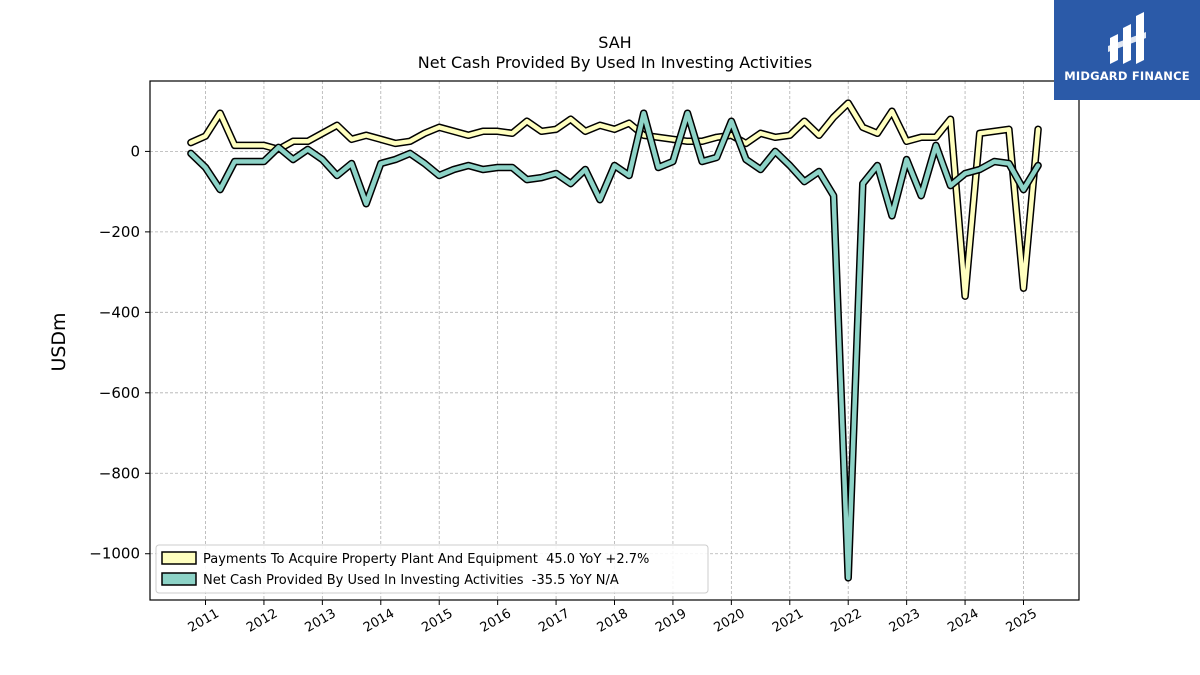  I want to click on legend-swatch-investing, so click(179, 579).